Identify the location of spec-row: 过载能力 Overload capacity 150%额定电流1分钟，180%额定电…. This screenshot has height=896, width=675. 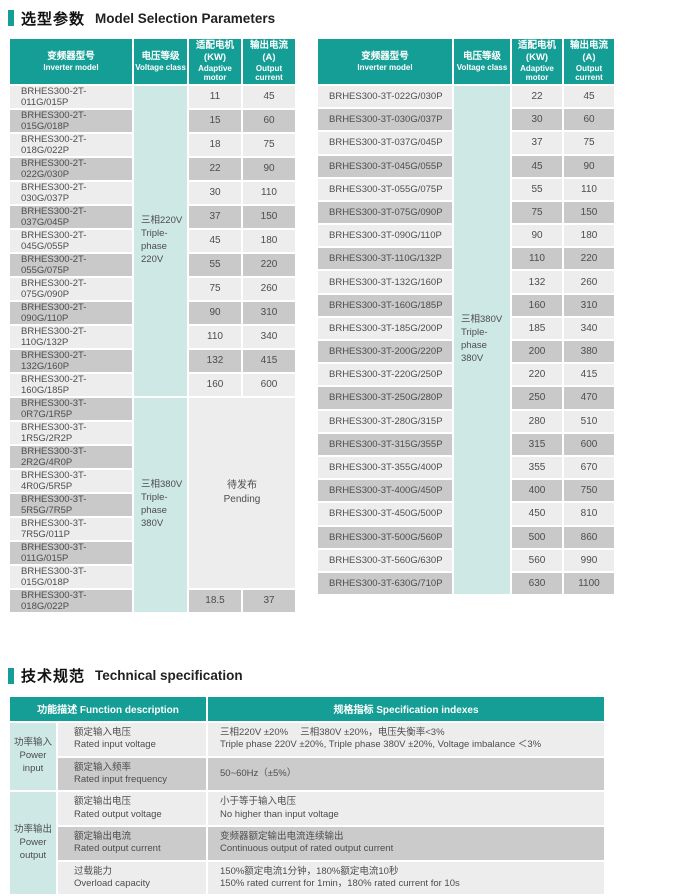
(307, 878).